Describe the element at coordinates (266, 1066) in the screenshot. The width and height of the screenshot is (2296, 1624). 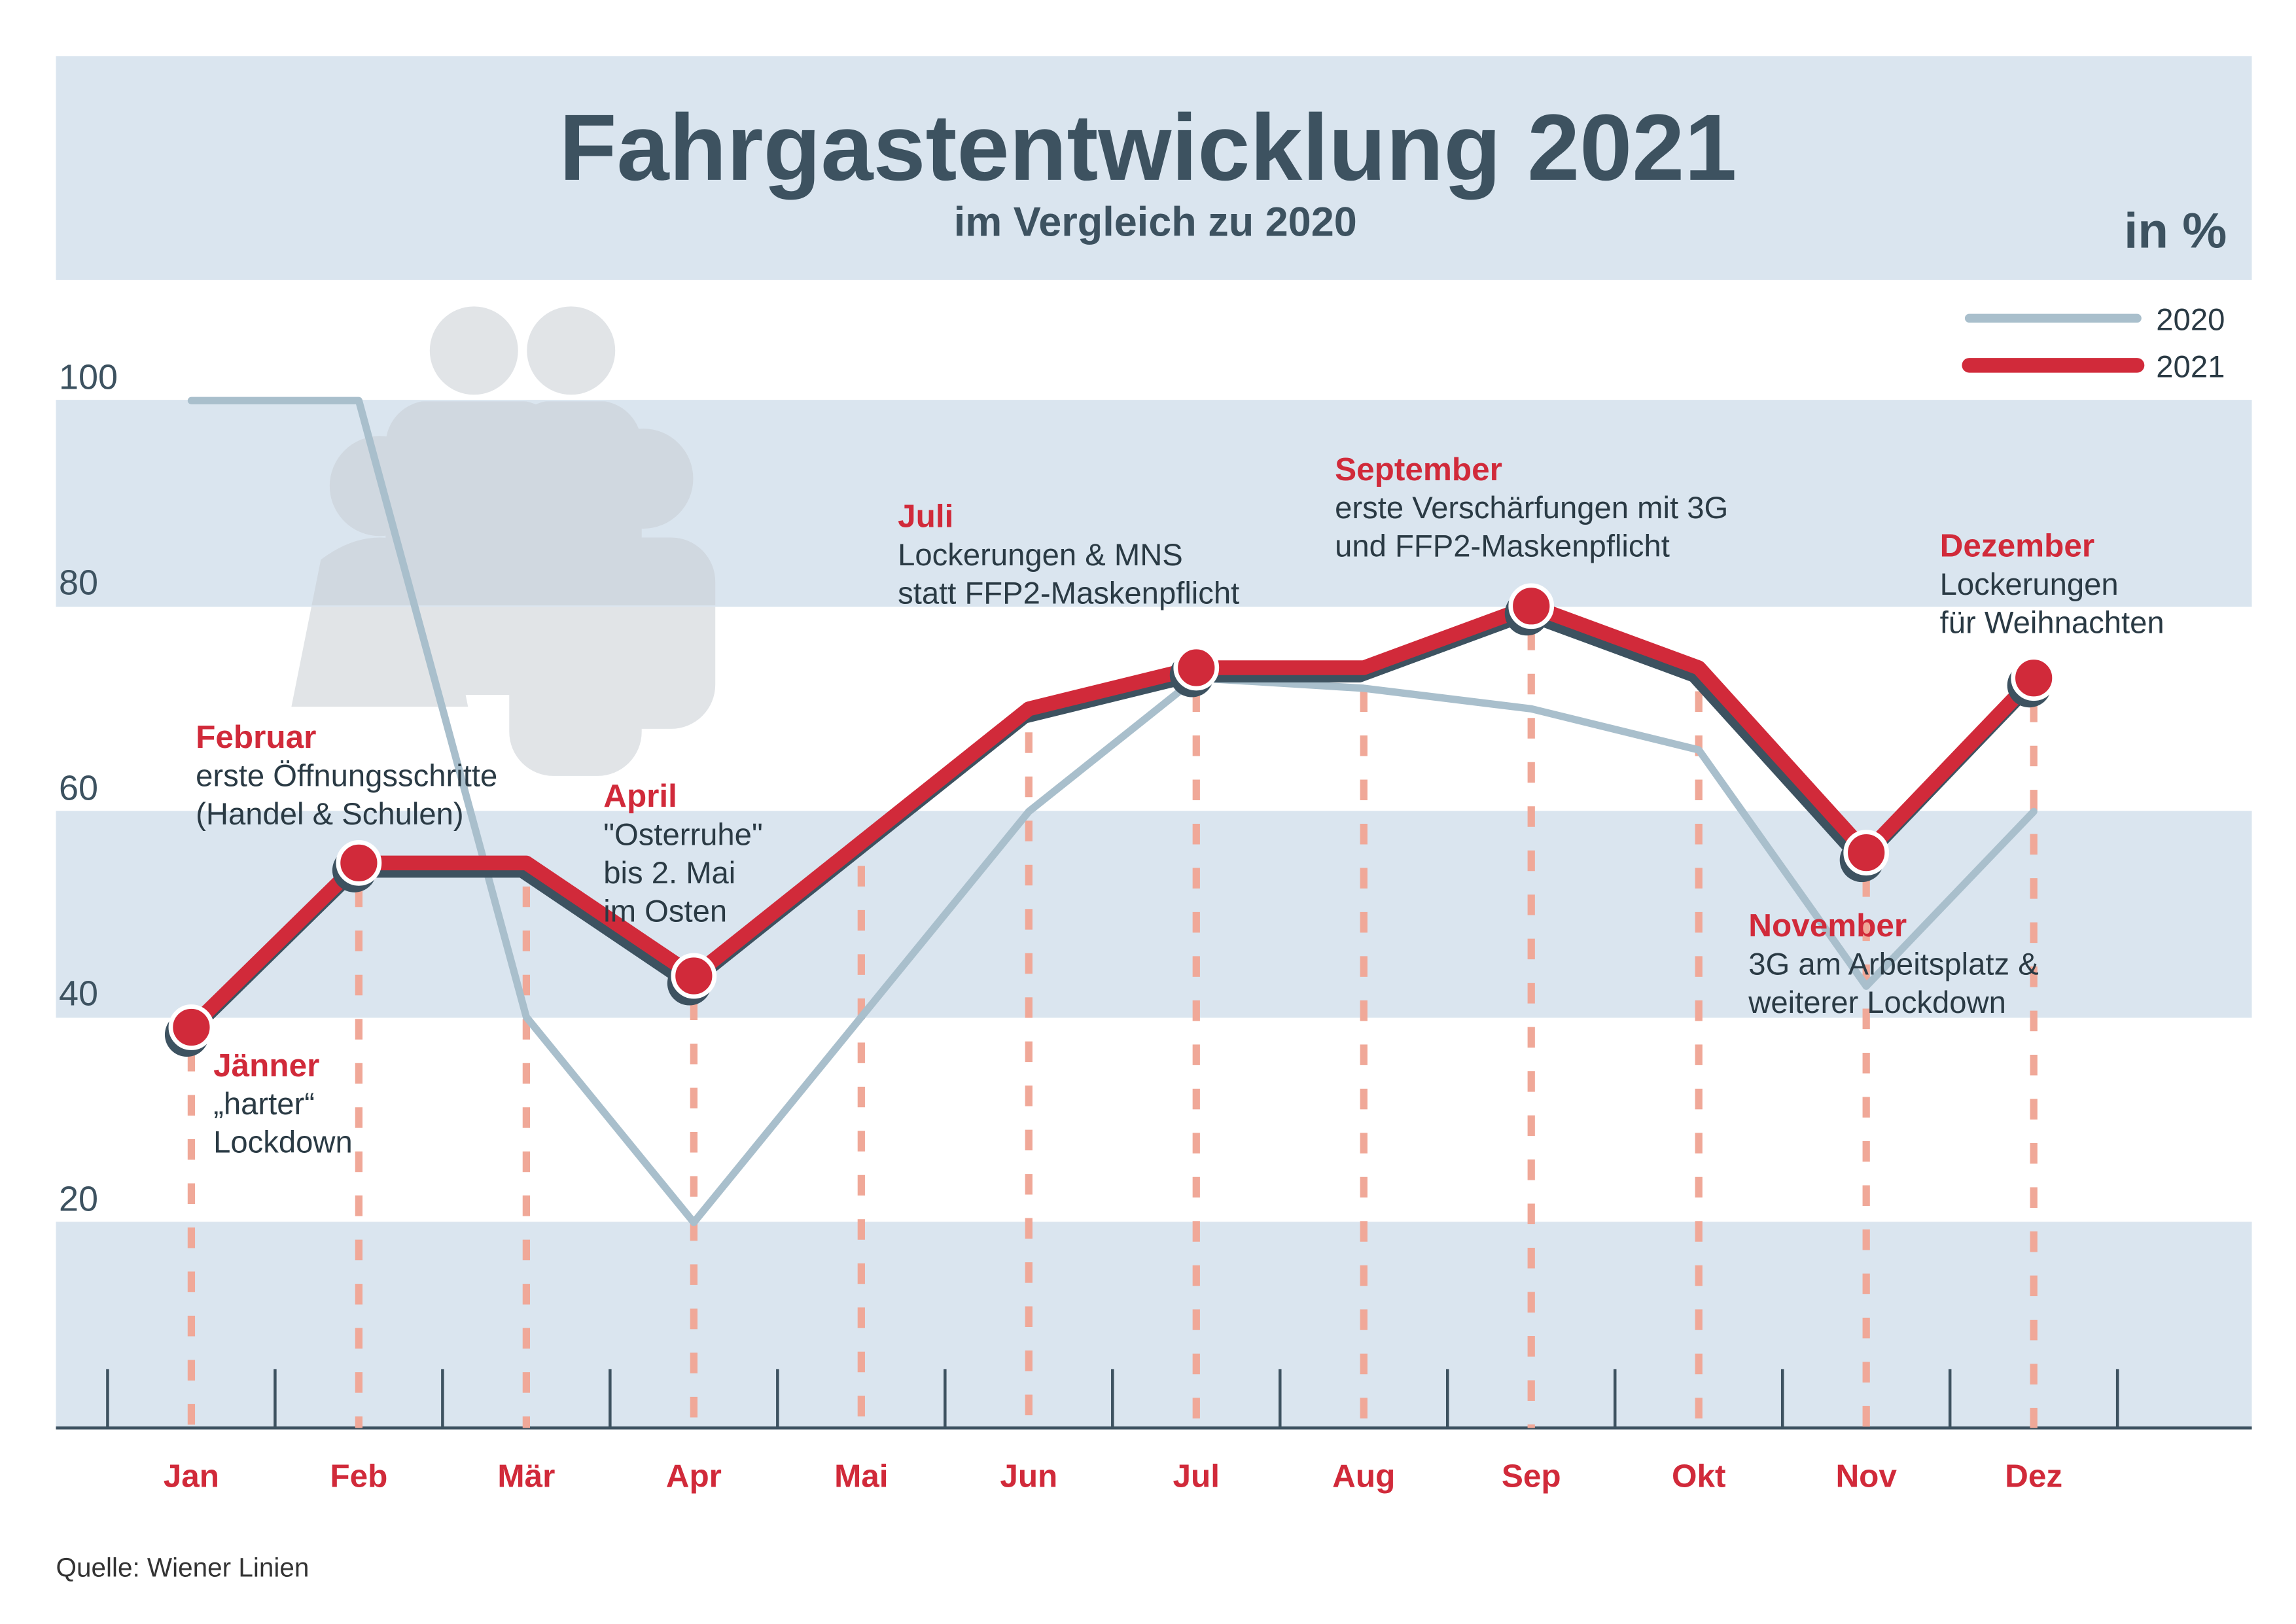
I see `annotation-title: Jänner` at that location.